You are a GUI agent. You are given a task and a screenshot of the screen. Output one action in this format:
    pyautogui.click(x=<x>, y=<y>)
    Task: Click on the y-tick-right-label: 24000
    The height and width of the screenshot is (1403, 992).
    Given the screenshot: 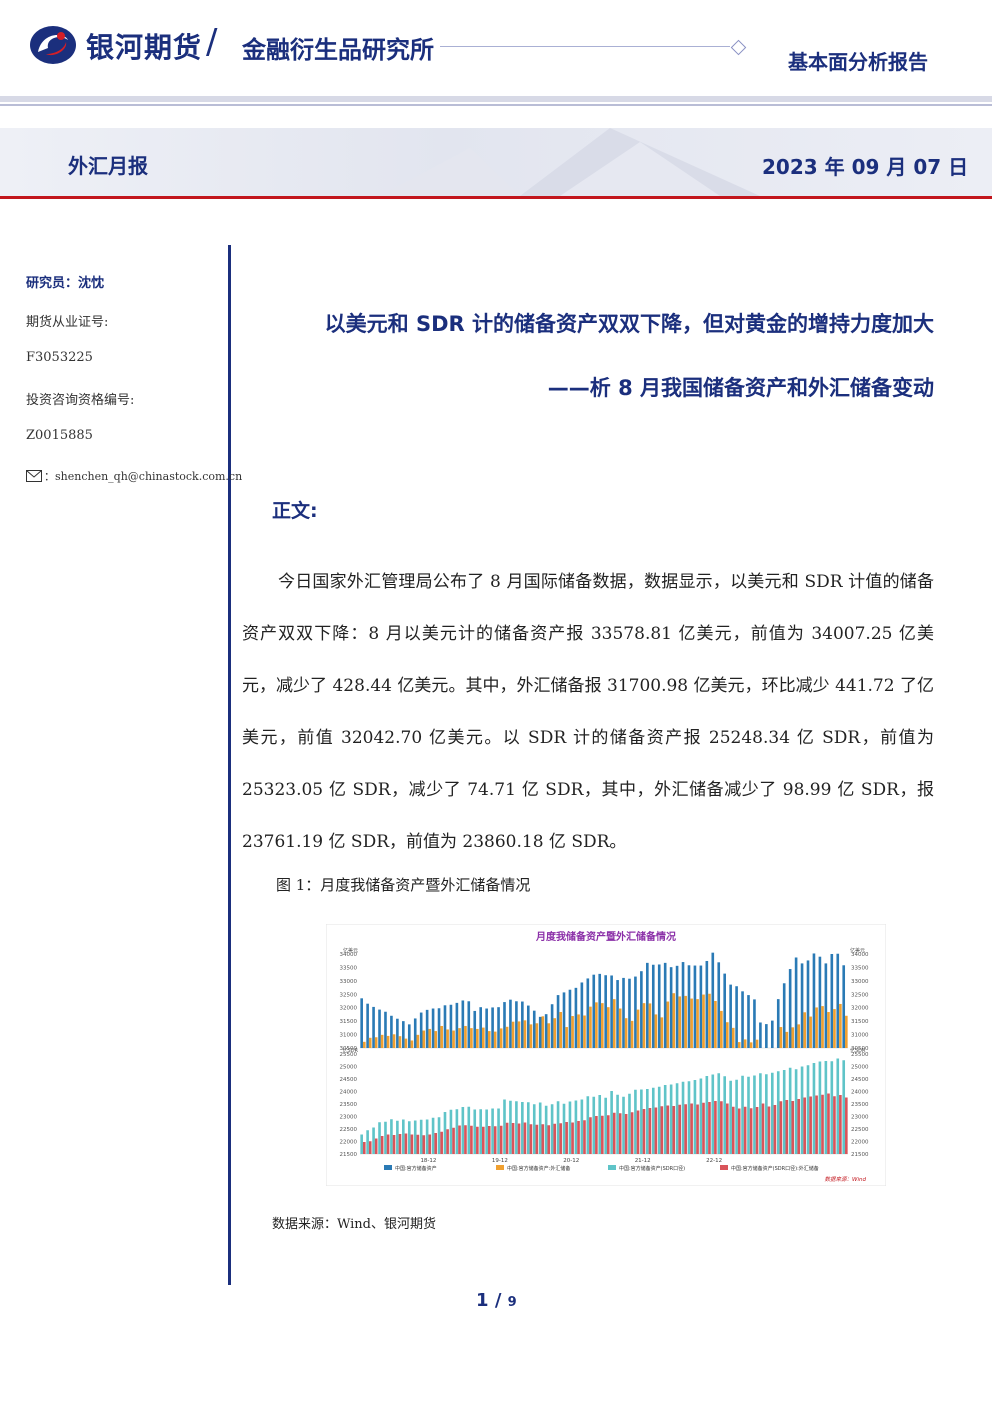 What is the action you would take?
    pyautogui.click(x=860, y=1093)
    